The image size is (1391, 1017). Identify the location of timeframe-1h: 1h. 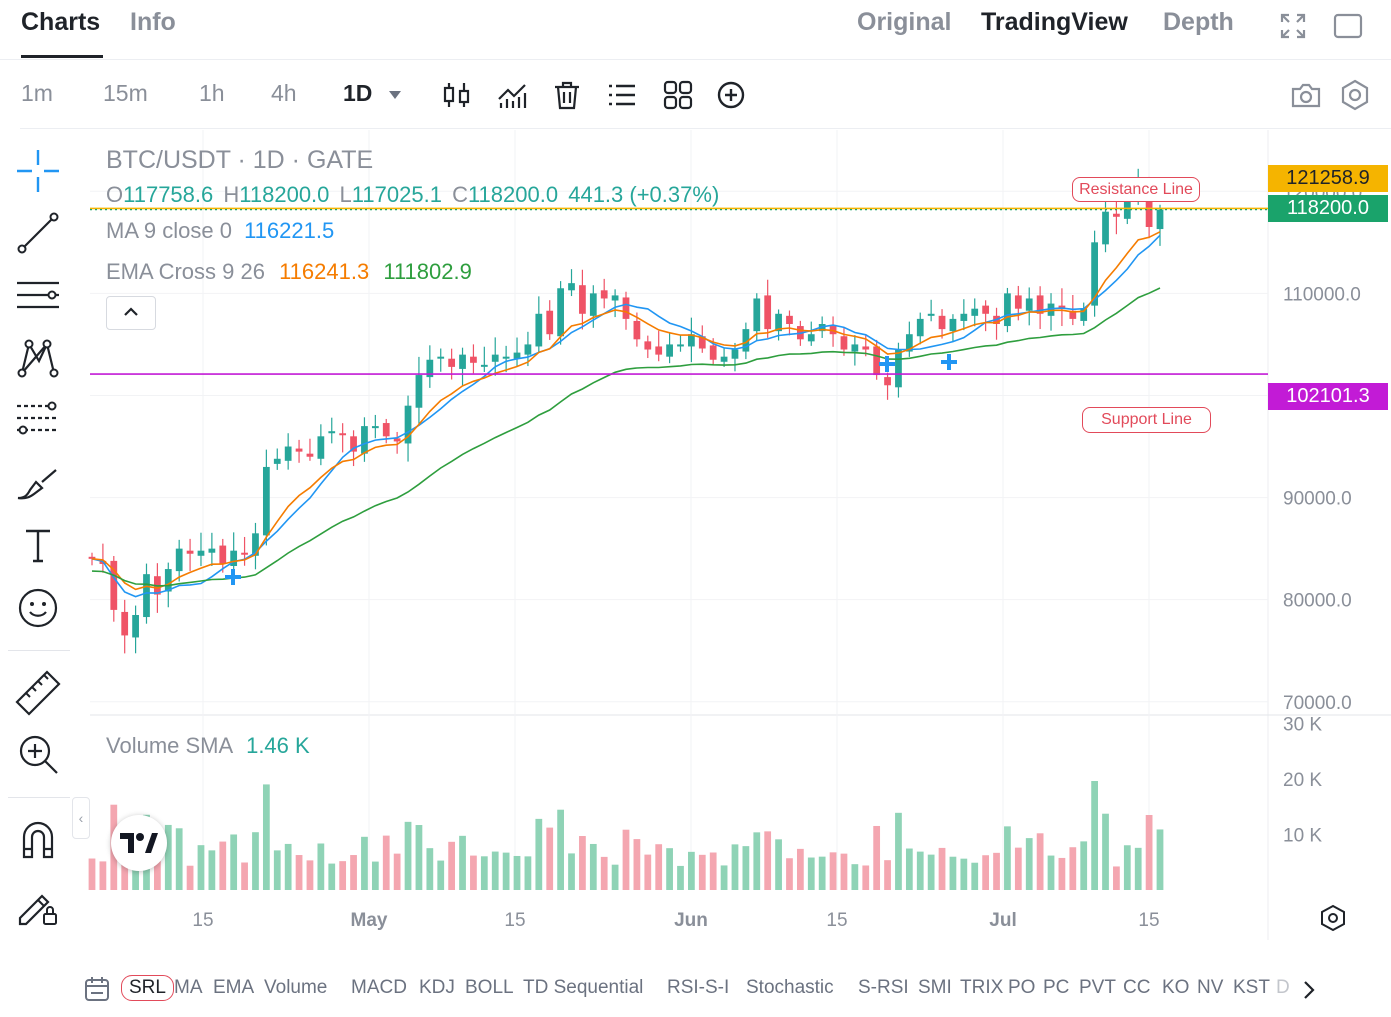
(212, 93).